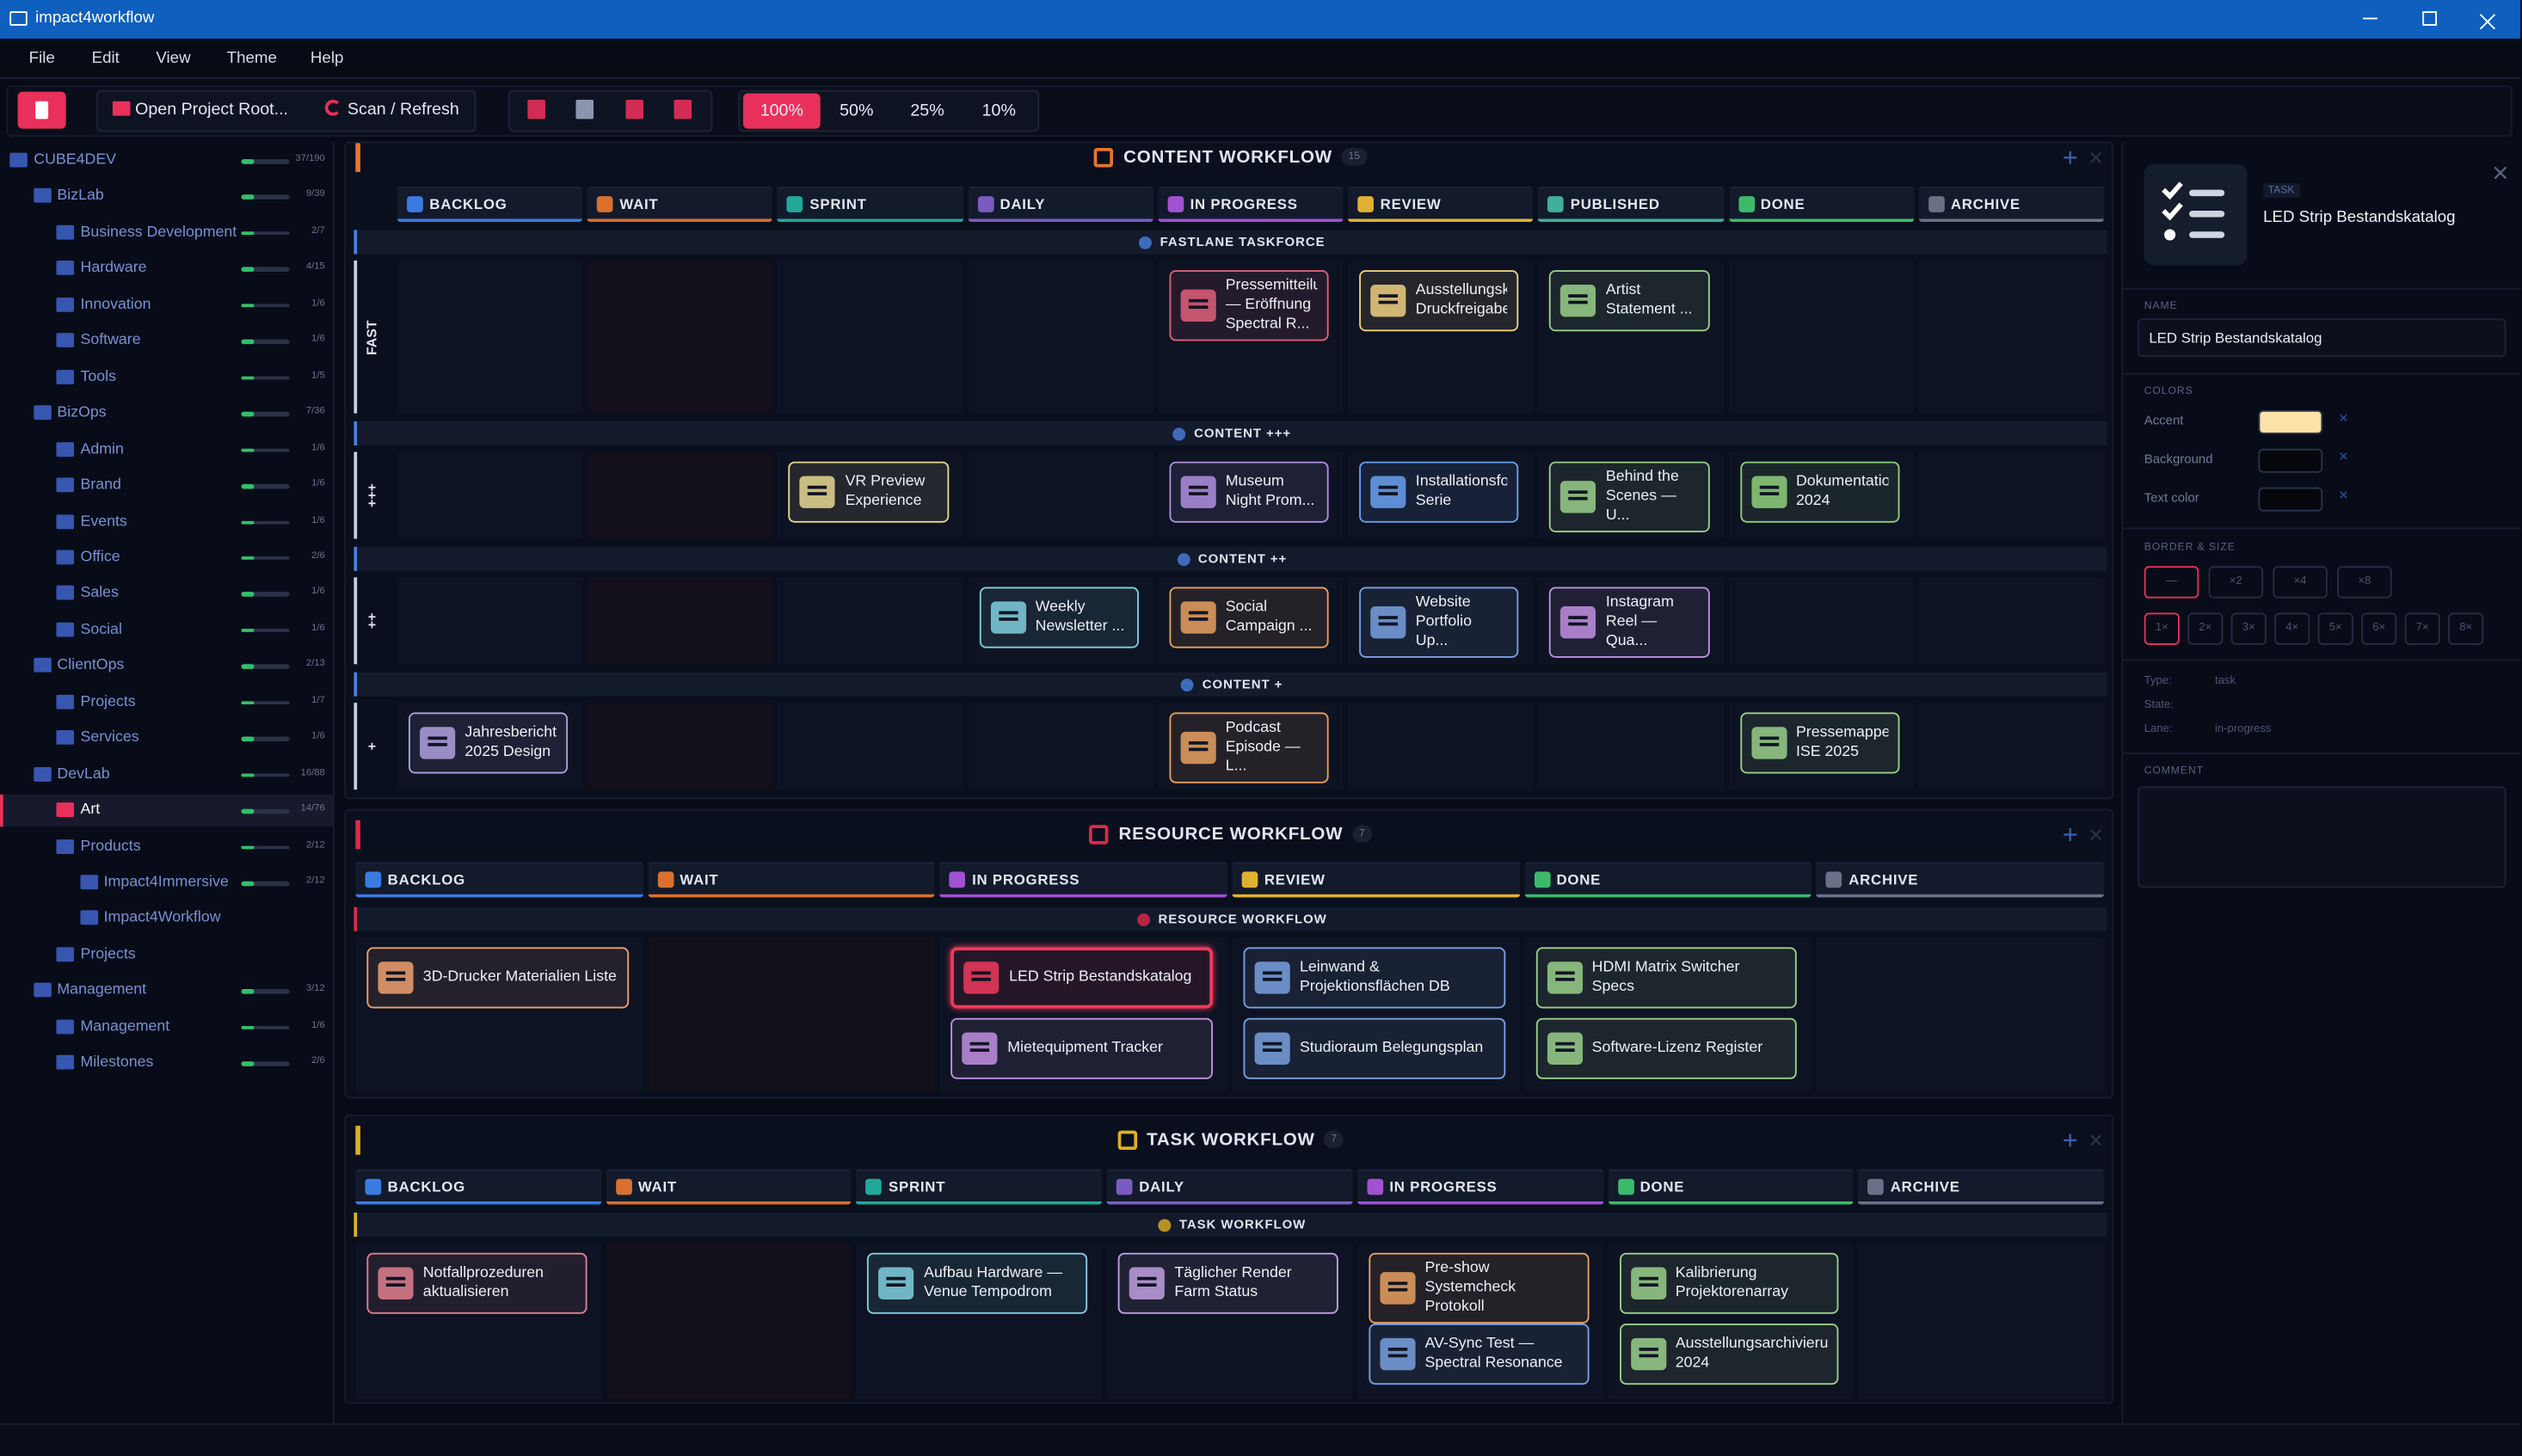 The height and width of the screenshot is (1456, 2522). I want to click on tree-item: Projects 1/7, so click(166, 702).